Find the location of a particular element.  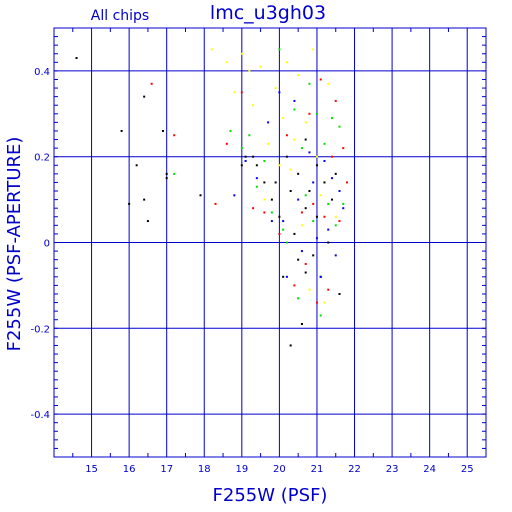

chart-subtitle: All chips is located at coordinates (120, 16).